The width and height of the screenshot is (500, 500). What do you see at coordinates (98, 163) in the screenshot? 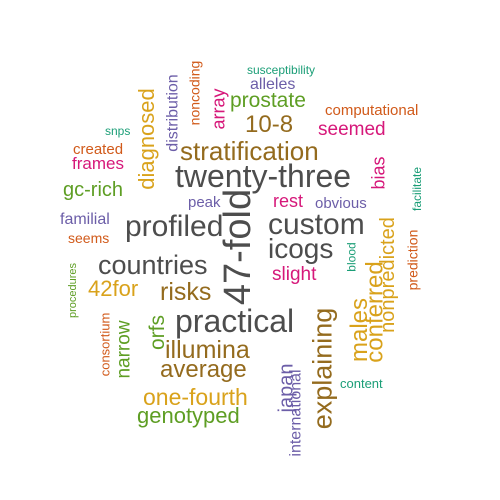
I see `word-frames: frames` at bounding box center [98, 163].